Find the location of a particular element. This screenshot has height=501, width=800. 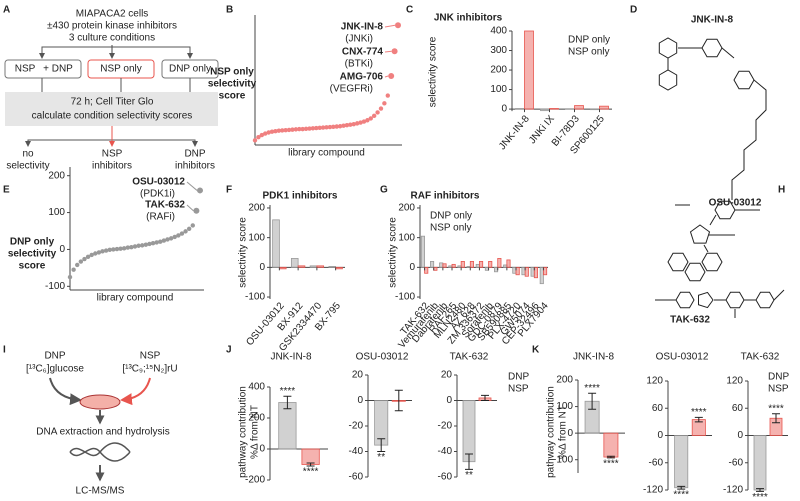

structure-title: OSU-03012 is located at coordinates (735, 203).